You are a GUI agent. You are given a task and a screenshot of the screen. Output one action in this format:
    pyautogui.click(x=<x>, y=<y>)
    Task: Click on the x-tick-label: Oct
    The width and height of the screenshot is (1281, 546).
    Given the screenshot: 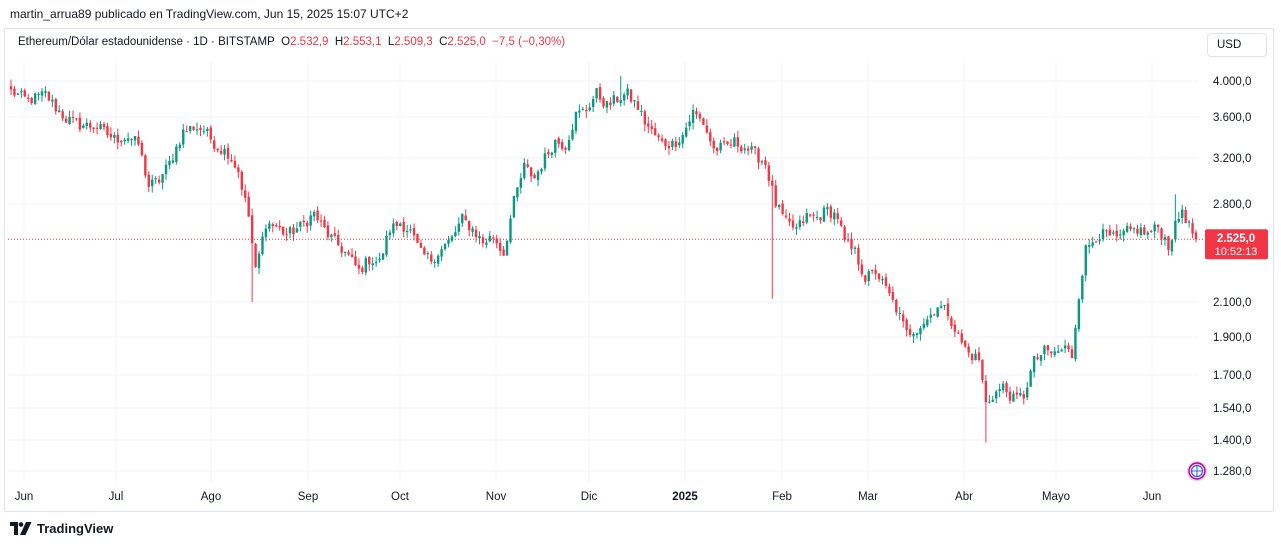 What is the action you would take?
    pyautogui.click(x=400, y=497)
    